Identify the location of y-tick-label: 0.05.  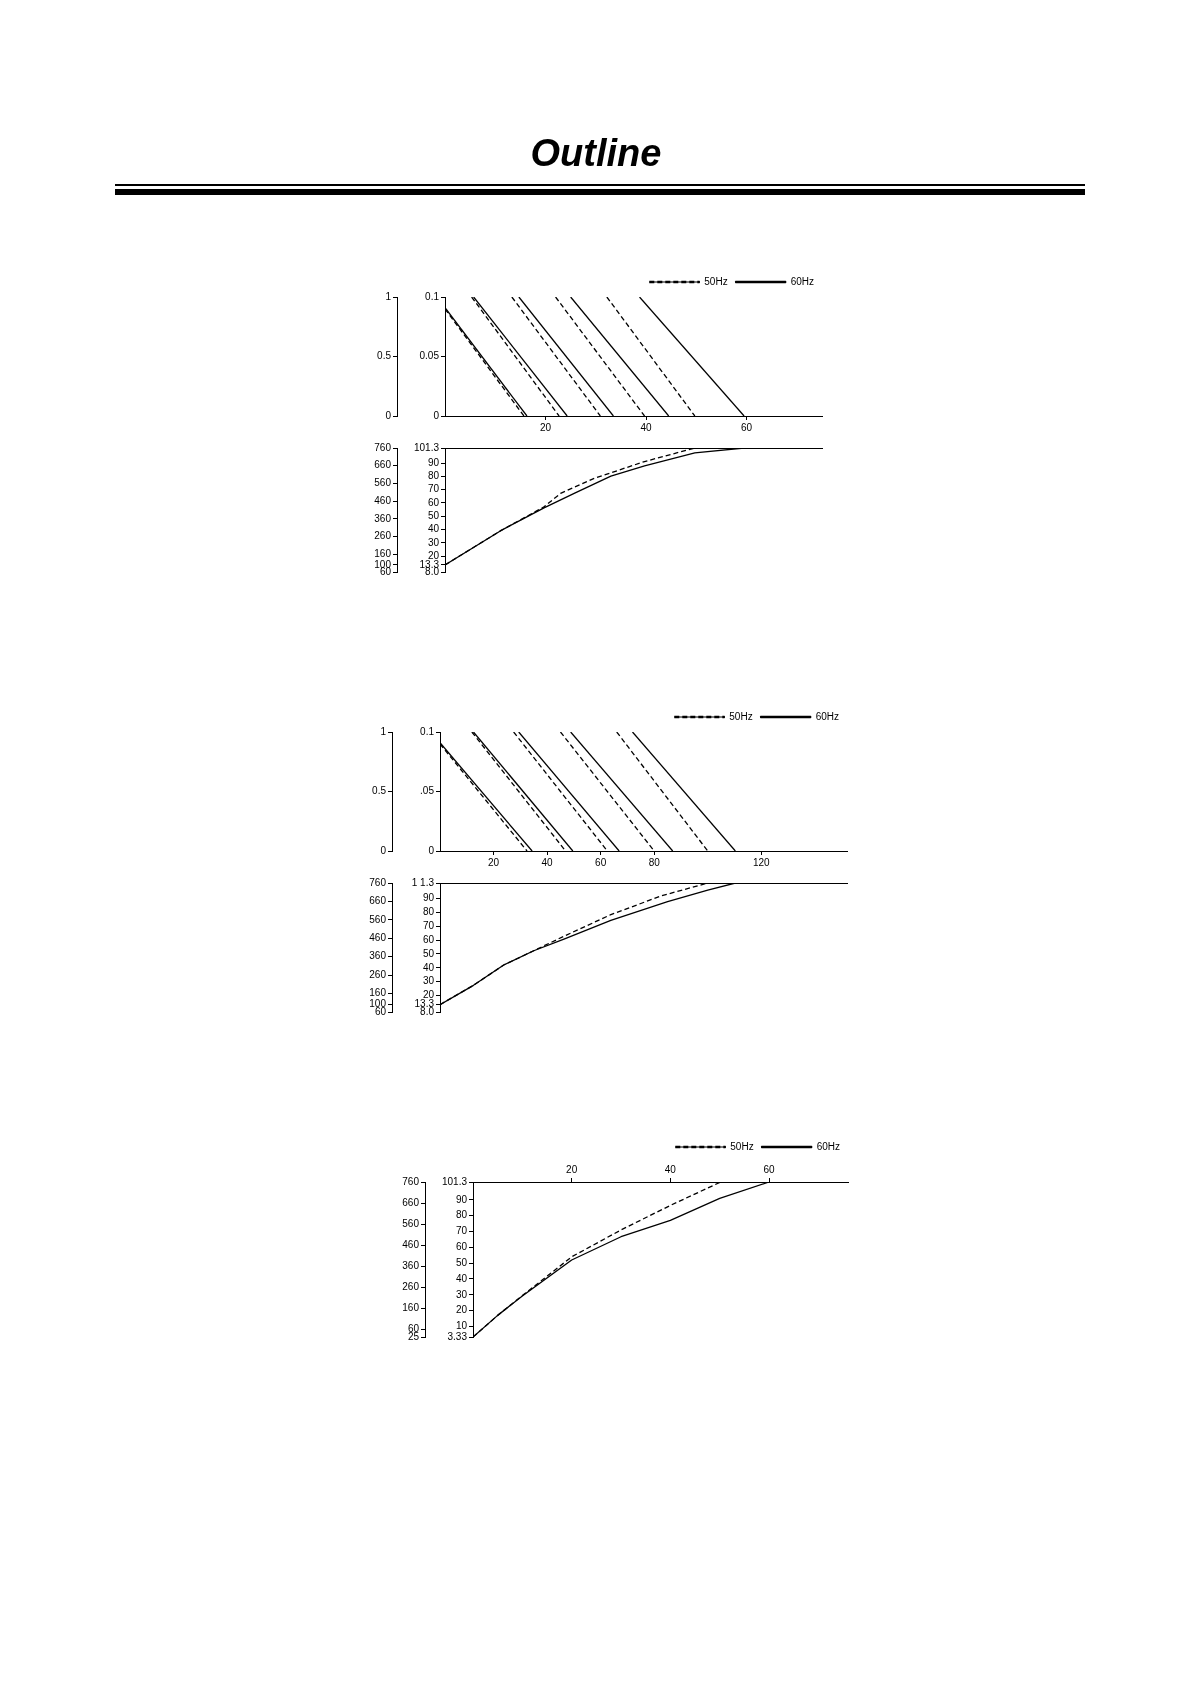
(429, 356).